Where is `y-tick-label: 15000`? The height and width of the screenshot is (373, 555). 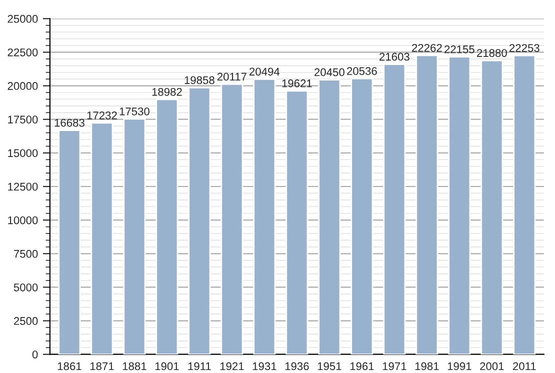 y-tick-label: 15000 is located at coordinates (23, 153).